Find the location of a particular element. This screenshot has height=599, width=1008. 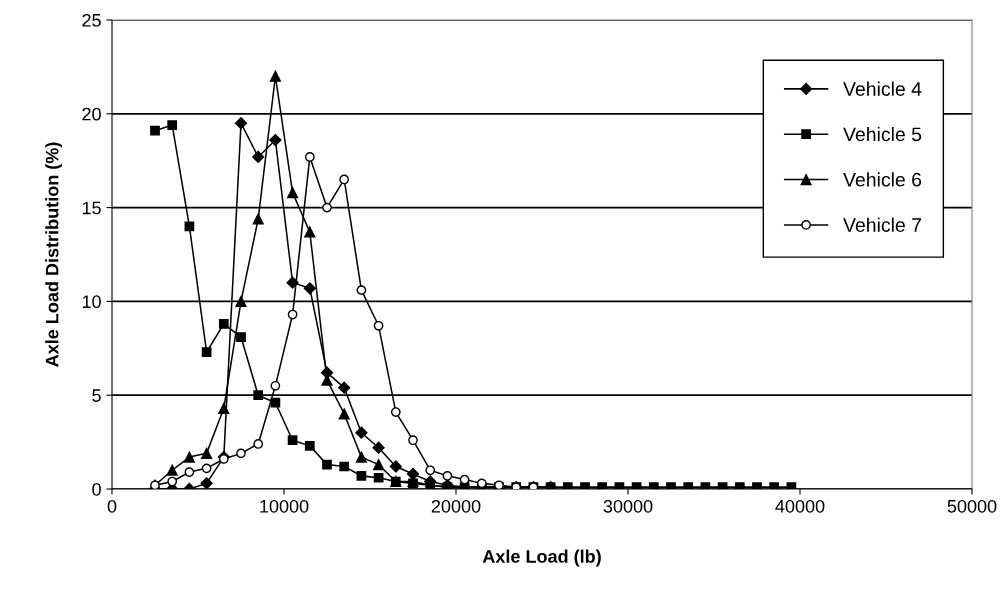

x-tick-label: 10000 is located at coordinates (284, 506).